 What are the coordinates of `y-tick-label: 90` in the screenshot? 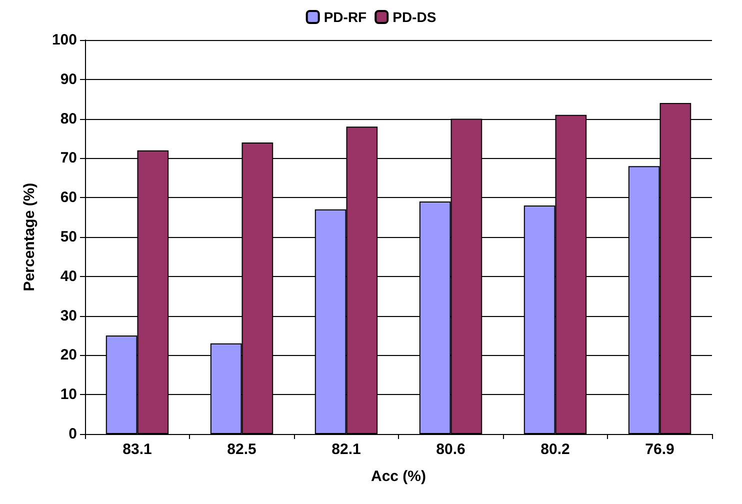 It's located at (68, 79).